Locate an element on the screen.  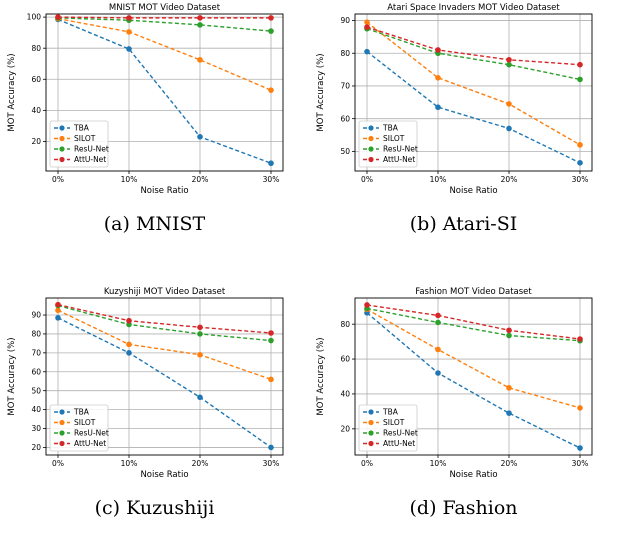
y-tick-label: 70 is located at coordinates (345, 86).